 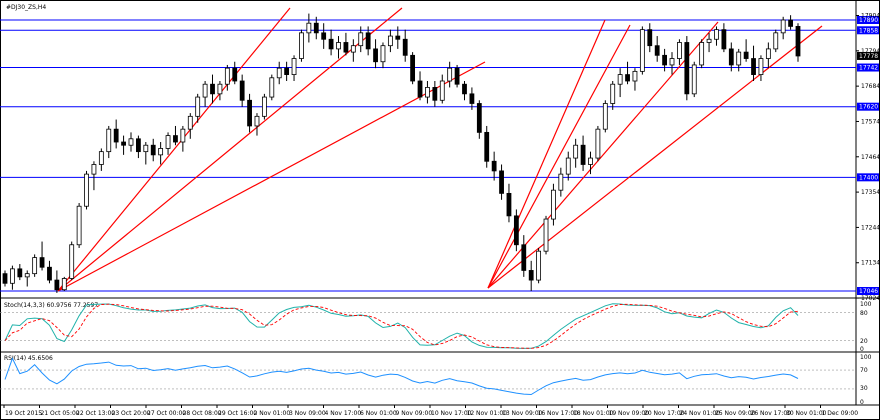 I want to click on last-price-tag-text: 17778, so click(x=868, y=56).